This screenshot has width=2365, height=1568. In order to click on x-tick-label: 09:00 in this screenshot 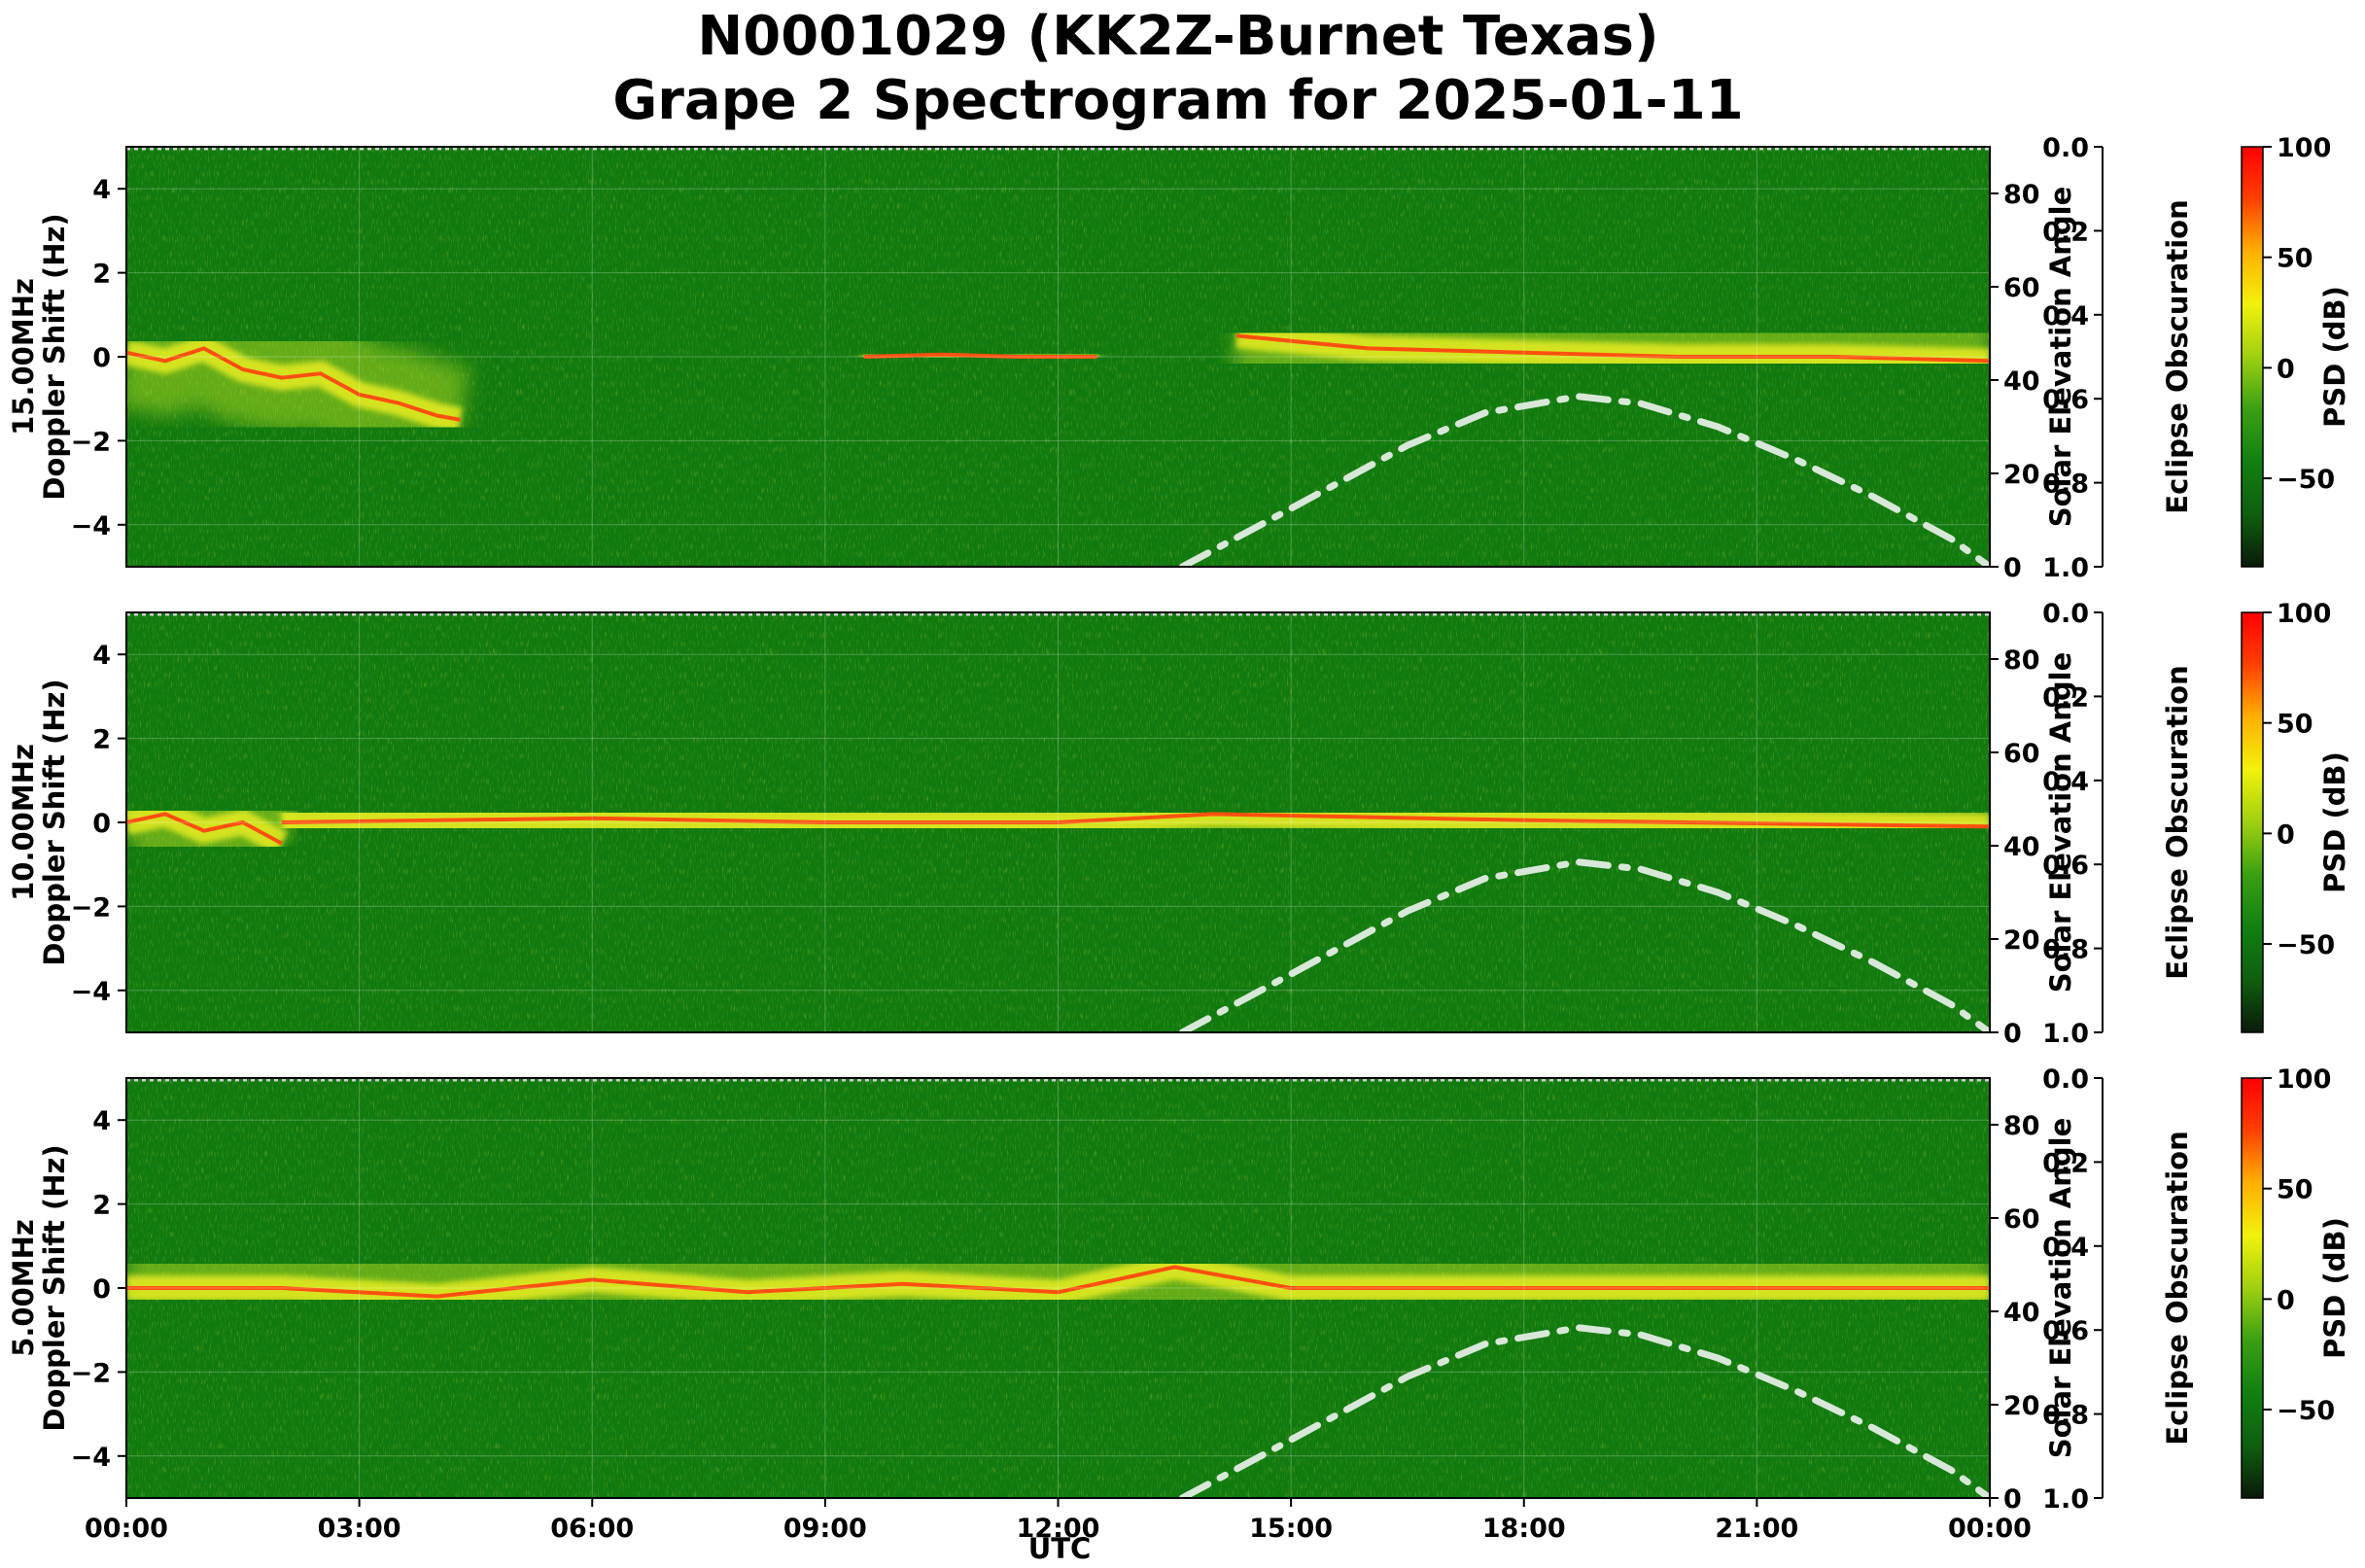, I will do `click(825, 1529)`.